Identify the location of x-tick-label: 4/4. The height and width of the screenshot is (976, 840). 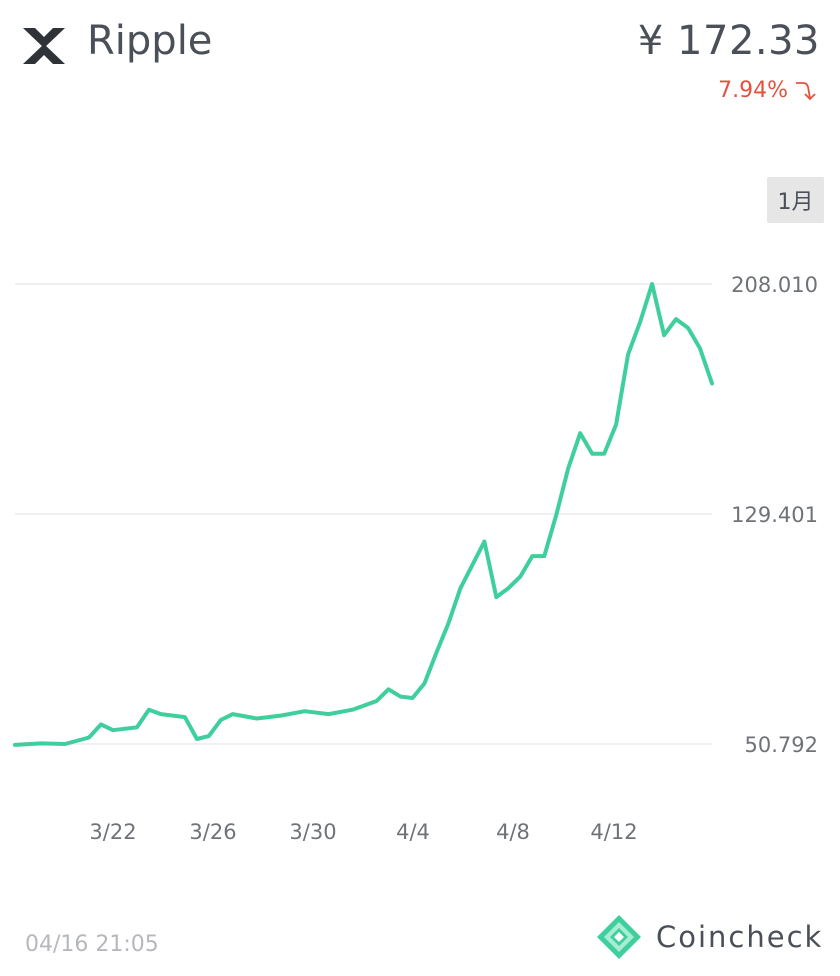
(413, 832).